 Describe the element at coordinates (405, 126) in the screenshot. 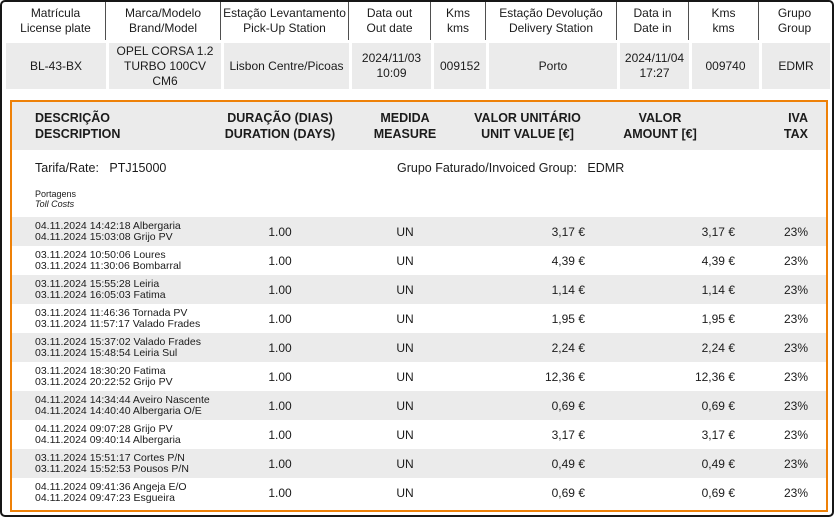

I see `col-header-measure: MEDIDA MEASURE` at that location.